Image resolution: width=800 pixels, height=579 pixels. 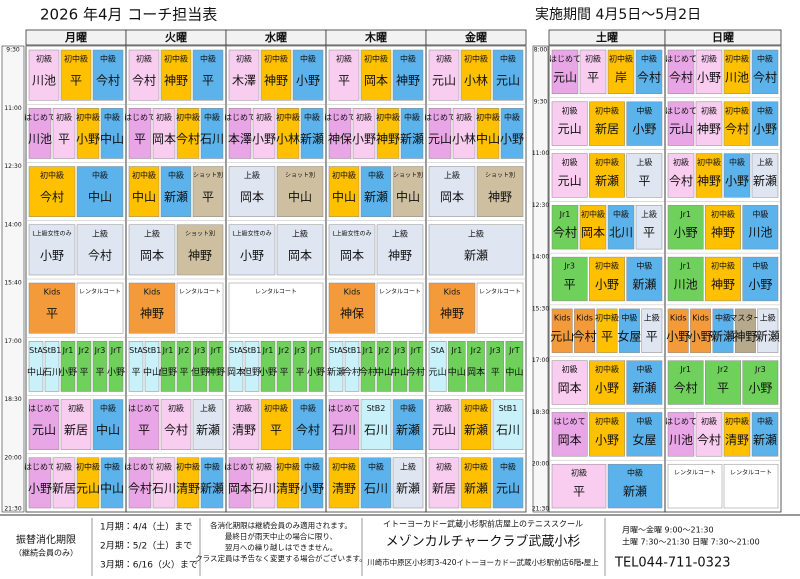 I want to click on day-header: 金曜, so click(x=476, y=37).